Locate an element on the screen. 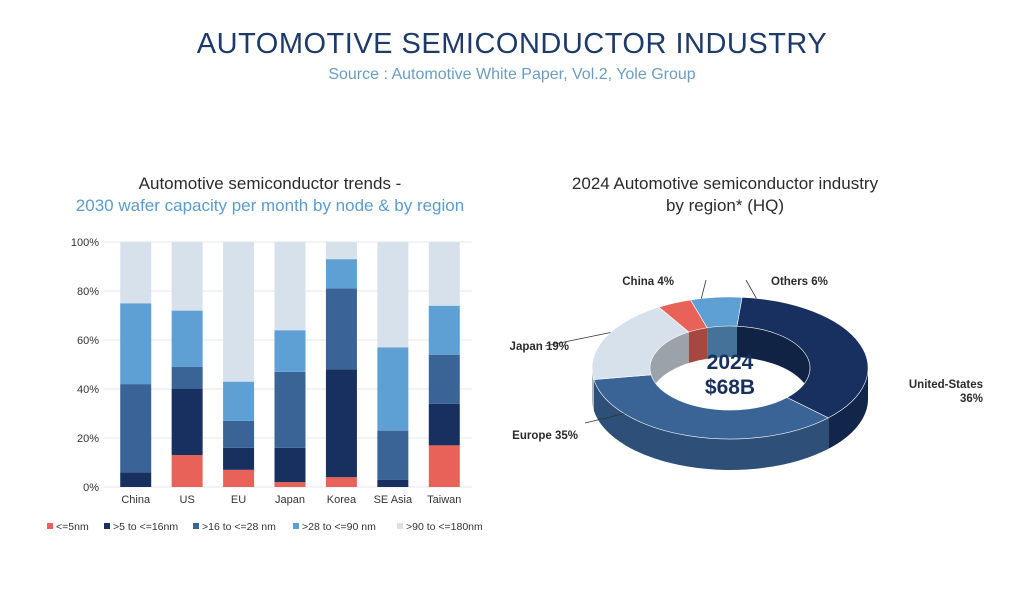  y-tick-label: 80% is located at coordinates (88, 292).